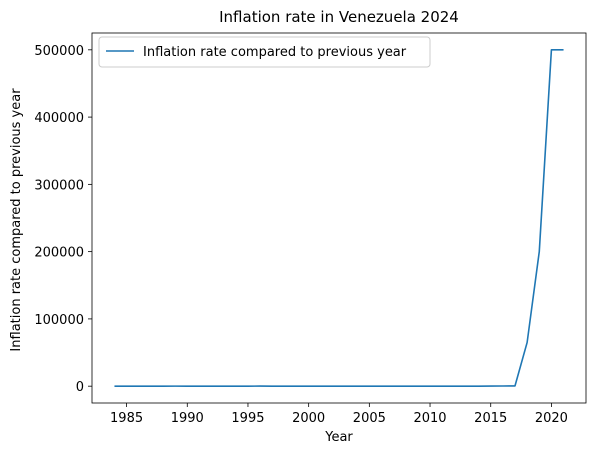 The width and height of the screenshot is (597, 455). I want to click on y-tick-label: 300000, so click(59, 185).